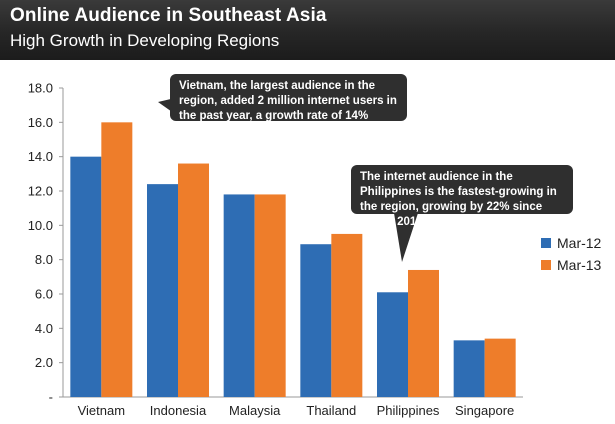  What do you see at coordinates (270, 295) in the screenshot?
I see `bar-mar-13-malaysia` at bounding box center [270, 295].